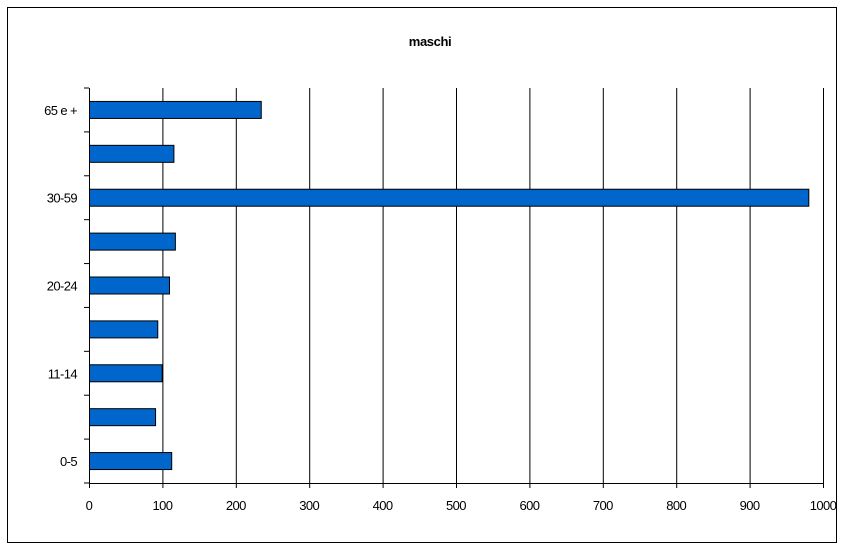 The width and height of the screenshot is (844, 550). Describe the element at coordinates (456, 505) in the screenshot. I see `x-tick-label: 500` at that location.